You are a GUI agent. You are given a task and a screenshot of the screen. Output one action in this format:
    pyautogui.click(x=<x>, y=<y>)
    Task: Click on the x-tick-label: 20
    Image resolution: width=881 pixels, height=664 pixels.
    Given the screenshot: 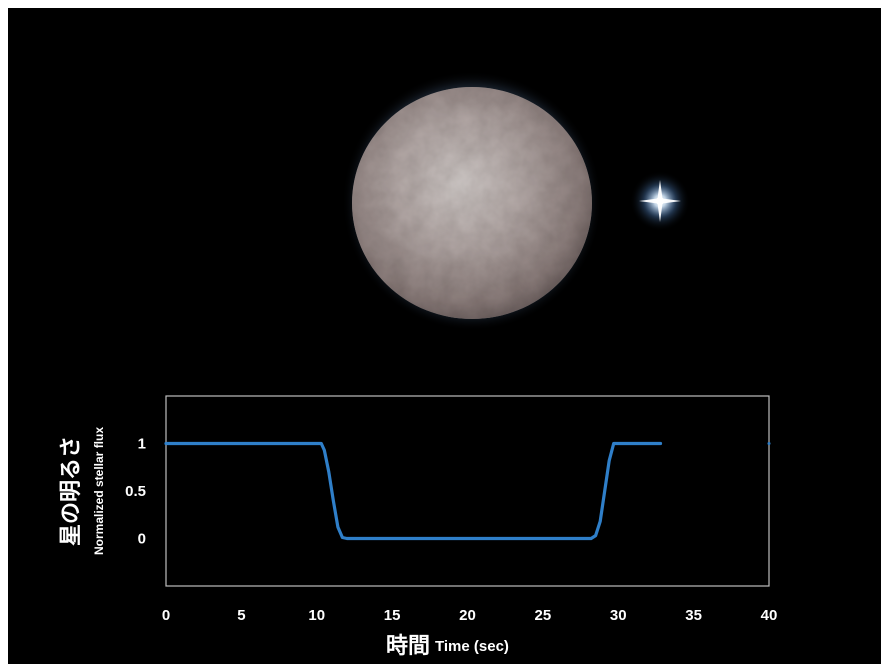 What is the action you would take?
    pyautogui.click(x=467, y=615)
    